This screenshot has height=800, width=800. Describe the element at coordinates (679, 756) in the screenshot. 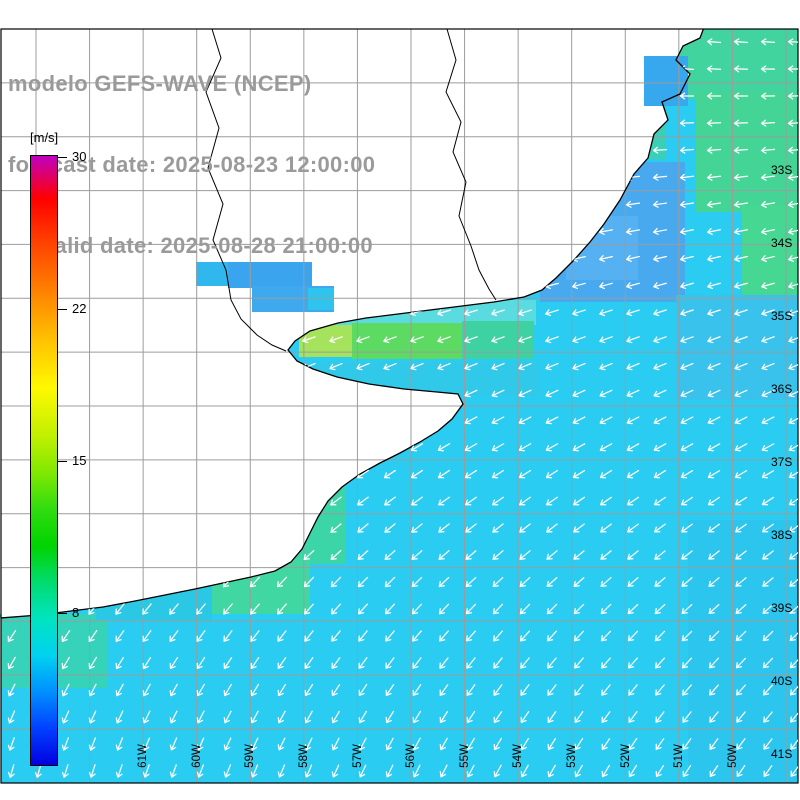

I see `longitude-label: 51W` at that location.